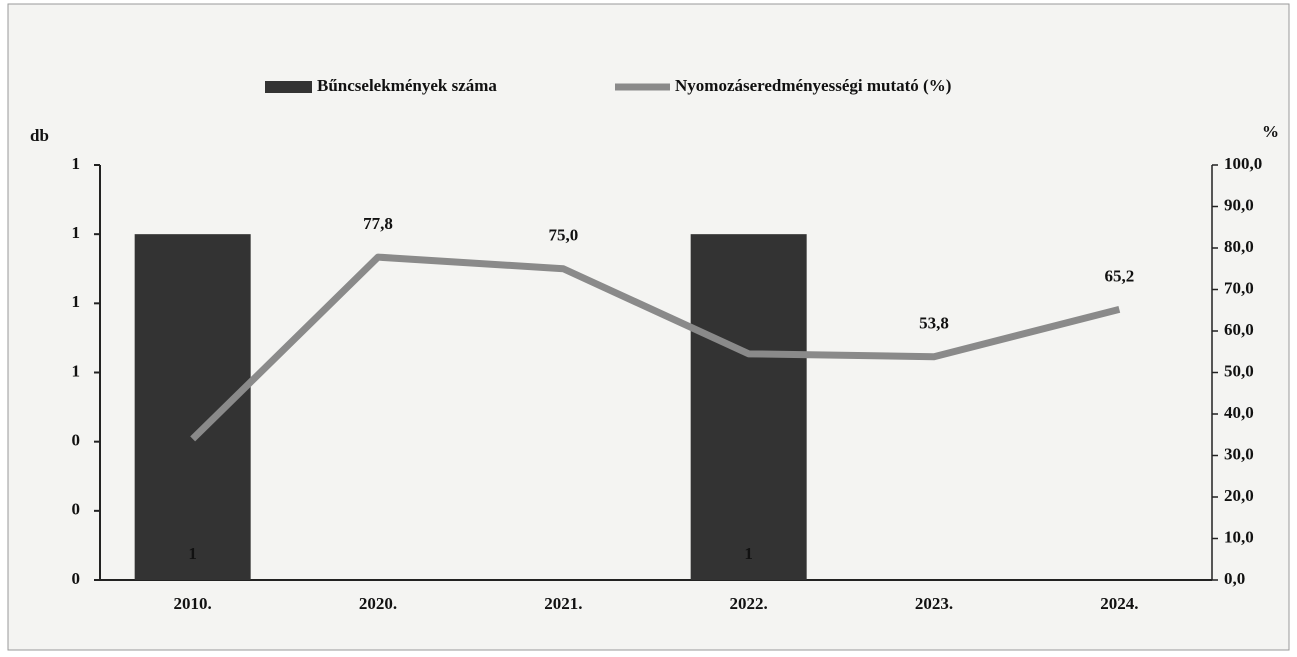 The width and height of the screenshot is (1297, 657). What do you see at coordinates (1239, 412) in the screenshot?
I see `y2-tick-label: 40,0` at bounding box center [1239, 412].